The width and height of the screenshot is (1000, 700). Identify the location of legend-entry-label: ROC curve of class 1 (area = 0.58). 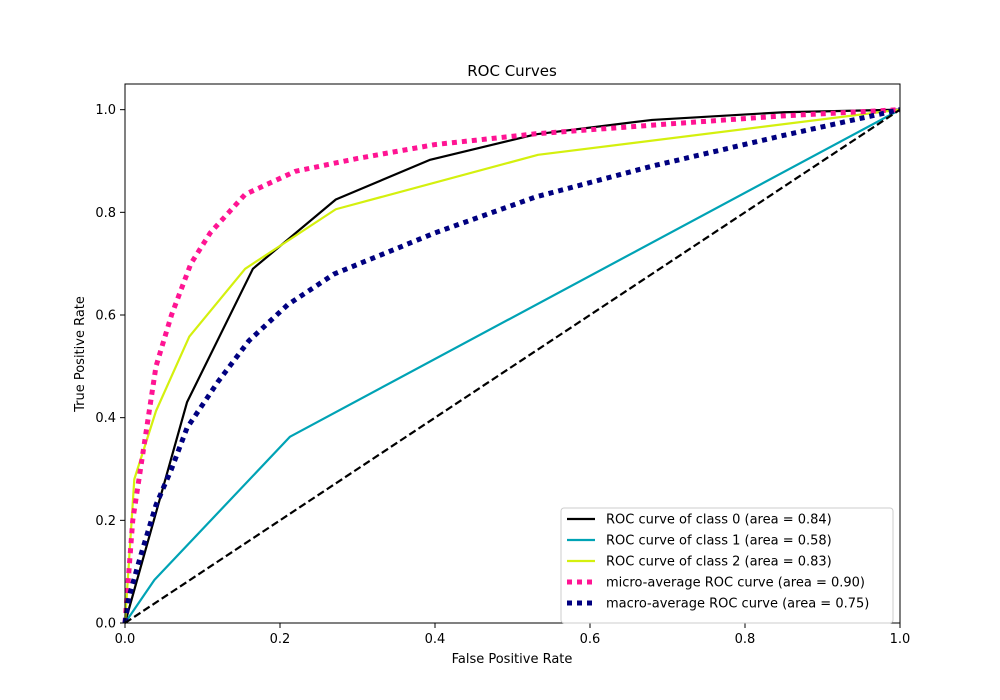
(719, 541).